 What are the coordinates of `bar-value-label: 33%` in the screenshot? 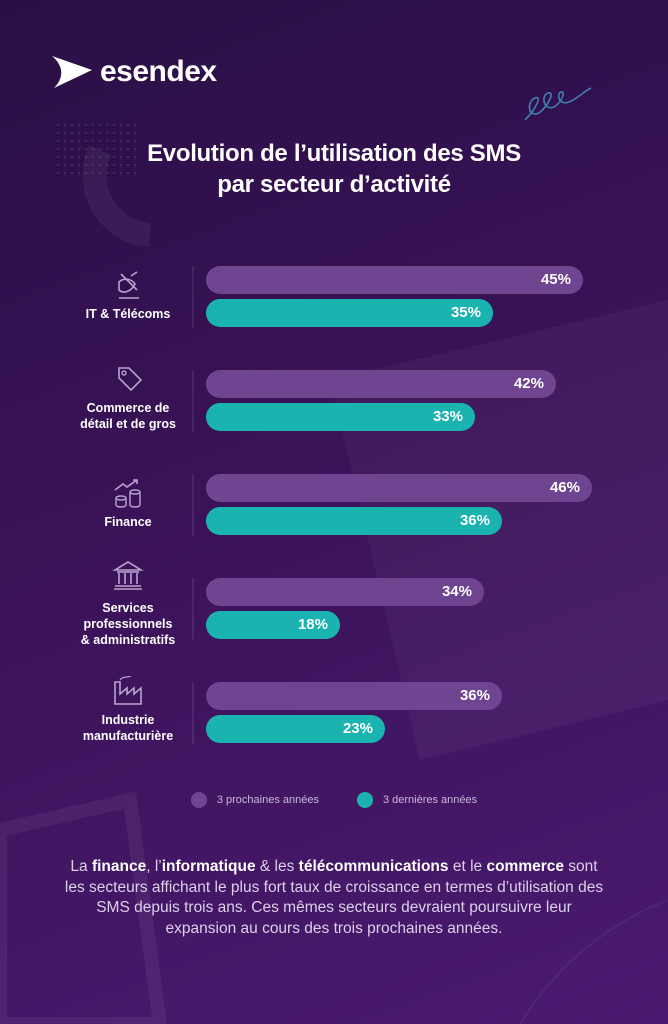 It's located at (447, 416).